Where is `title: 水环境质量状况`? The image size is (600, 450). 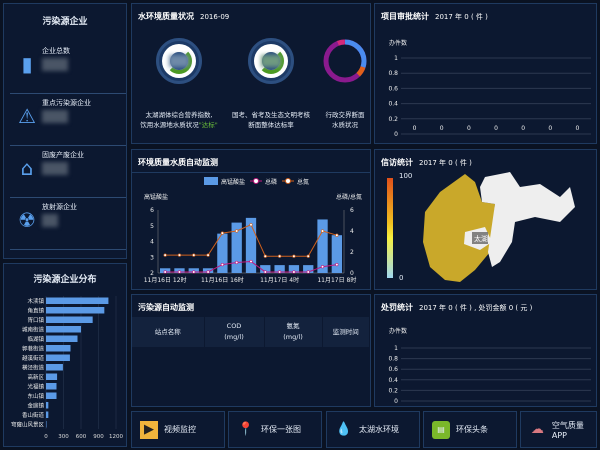 title: 水环境质量状况 is located at coordinates (166, 16).